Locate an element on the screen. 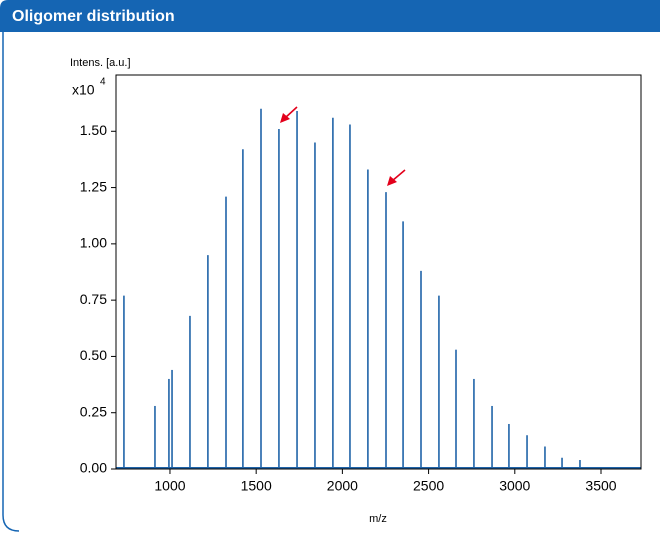 Image resolution: width=660 pixels, height=539 pixels. chart-title: Oligomer distribution is located at coordinates (93, 16).